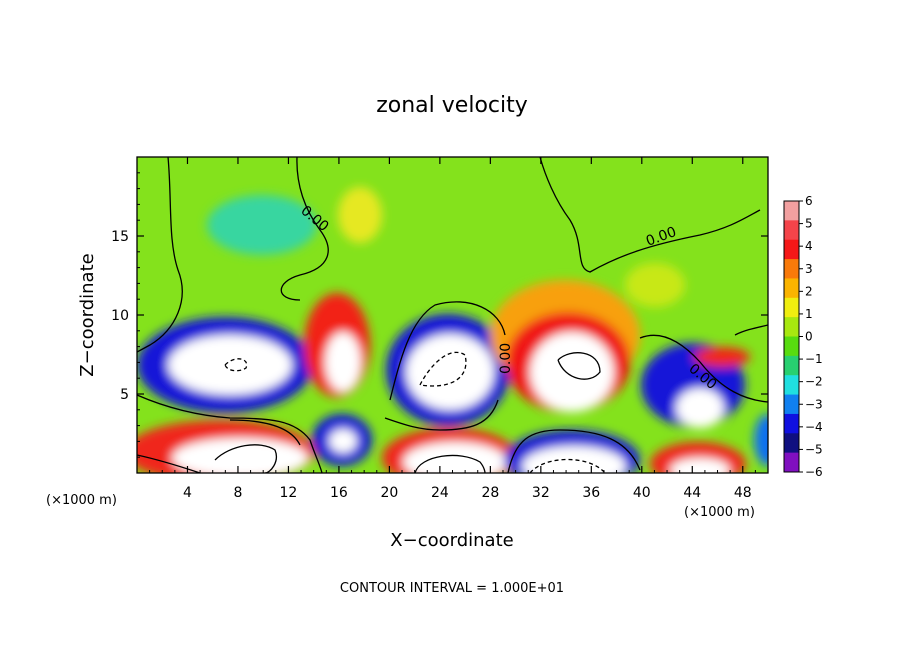 Image resolution: width=904 pixels, height=654 pixels. I want to click on x-axis-label: X−coordinate, so click(451, 540).